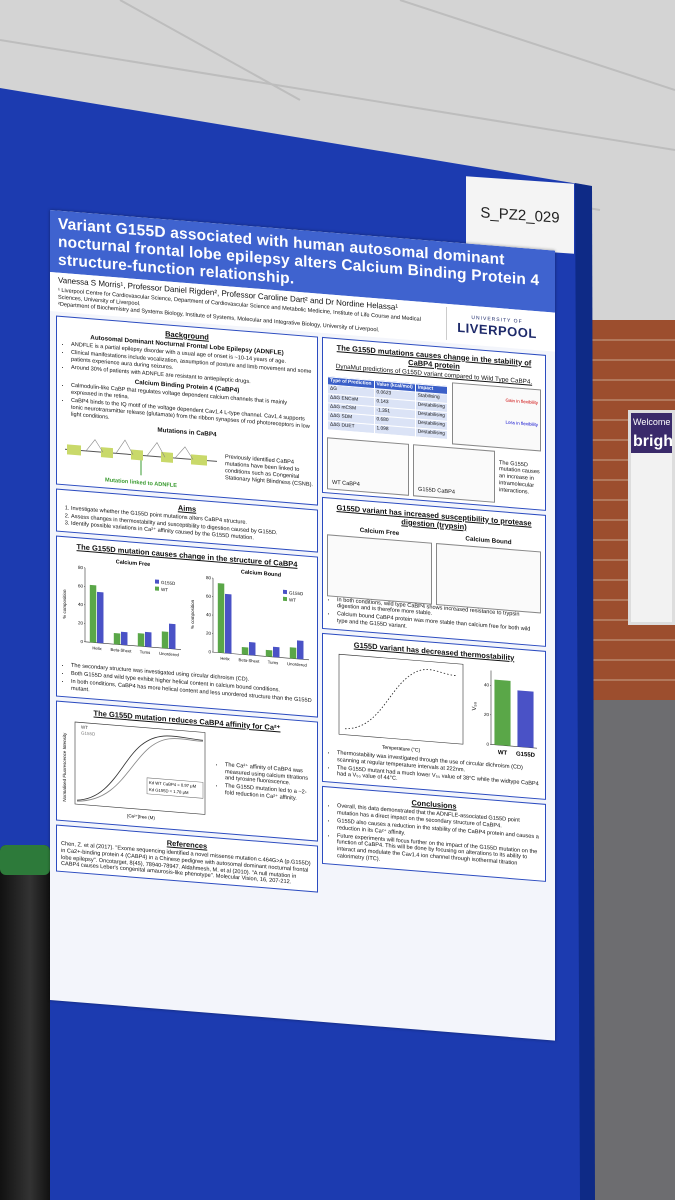  Describe the element at coordinates (454, 473) in the screenshot. I see `structure-image: G155D CaBP4` at that location.